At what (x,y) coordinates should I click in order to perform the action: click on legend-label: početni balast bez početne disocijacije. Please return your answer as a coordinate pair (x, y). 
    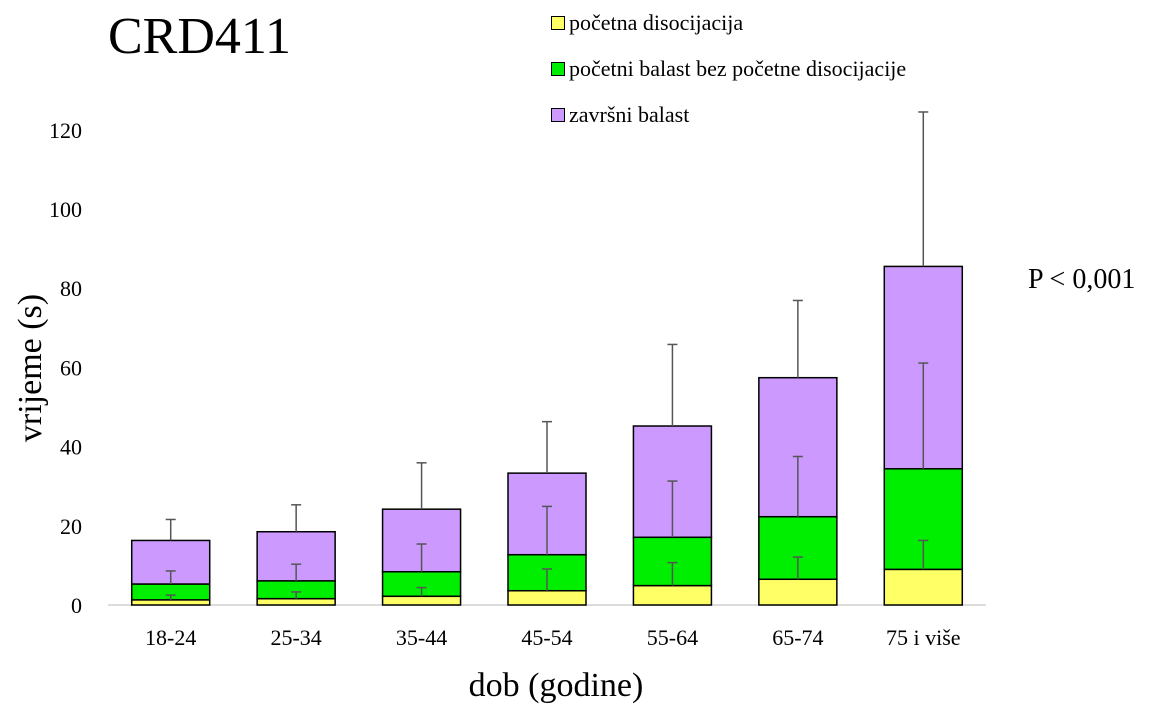
    Looking at the image, I should click on (738, 68).